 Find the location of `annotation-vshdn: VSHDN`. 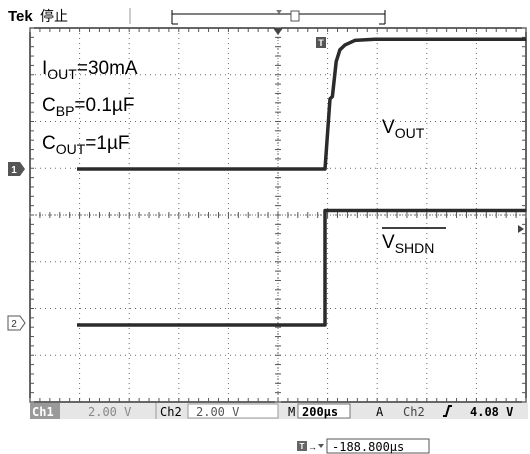

annotation-vshdn: VSHDN is located at coordinates (408, 244).